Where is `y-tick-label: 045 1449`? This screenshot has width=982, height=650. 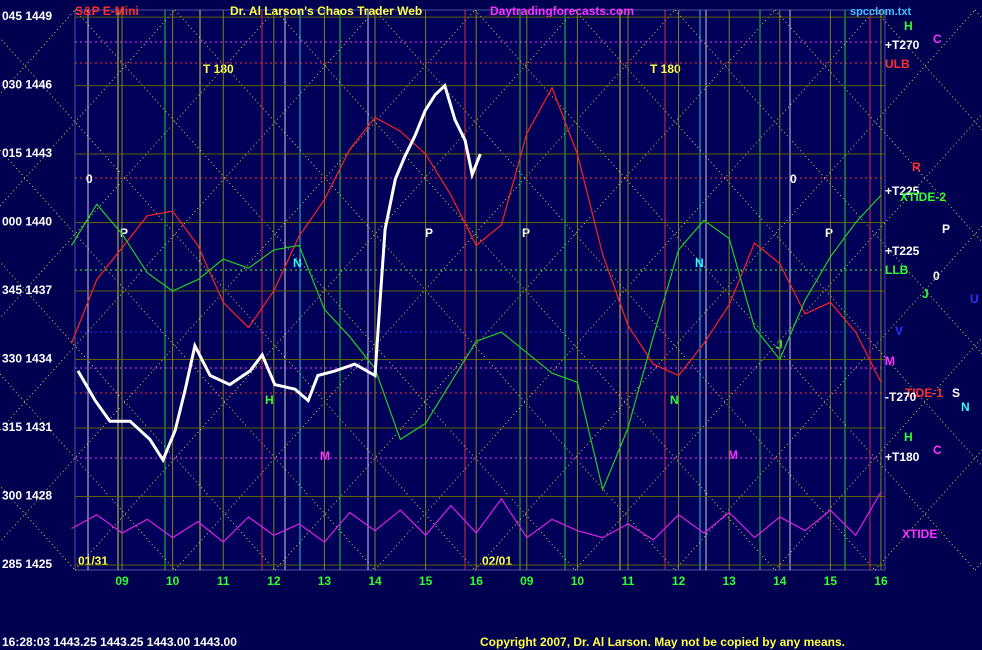
y-tick-label: 045 1449 is located at coordinates (27, 16).